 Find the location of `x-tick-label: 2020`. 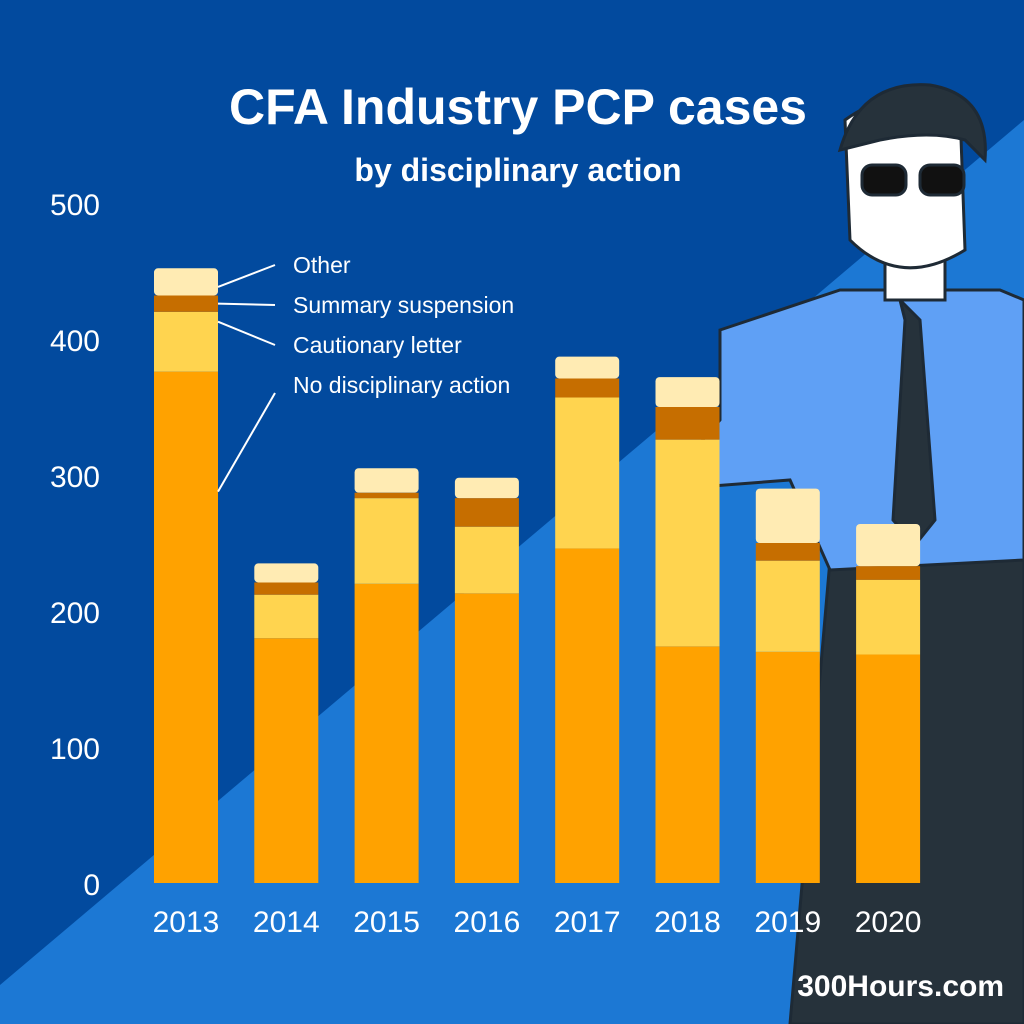

x-tick-label: 2020 is located at coordinates (888, 922).